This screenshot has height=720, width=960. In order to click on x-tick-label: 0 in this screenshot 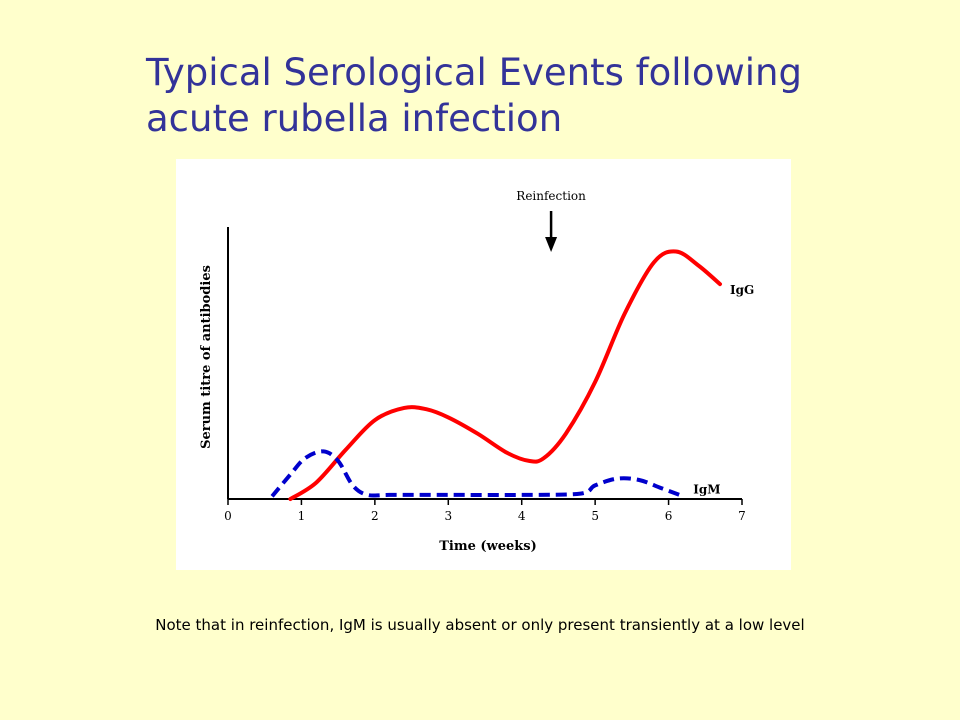, I will do `click(228, 516)`.